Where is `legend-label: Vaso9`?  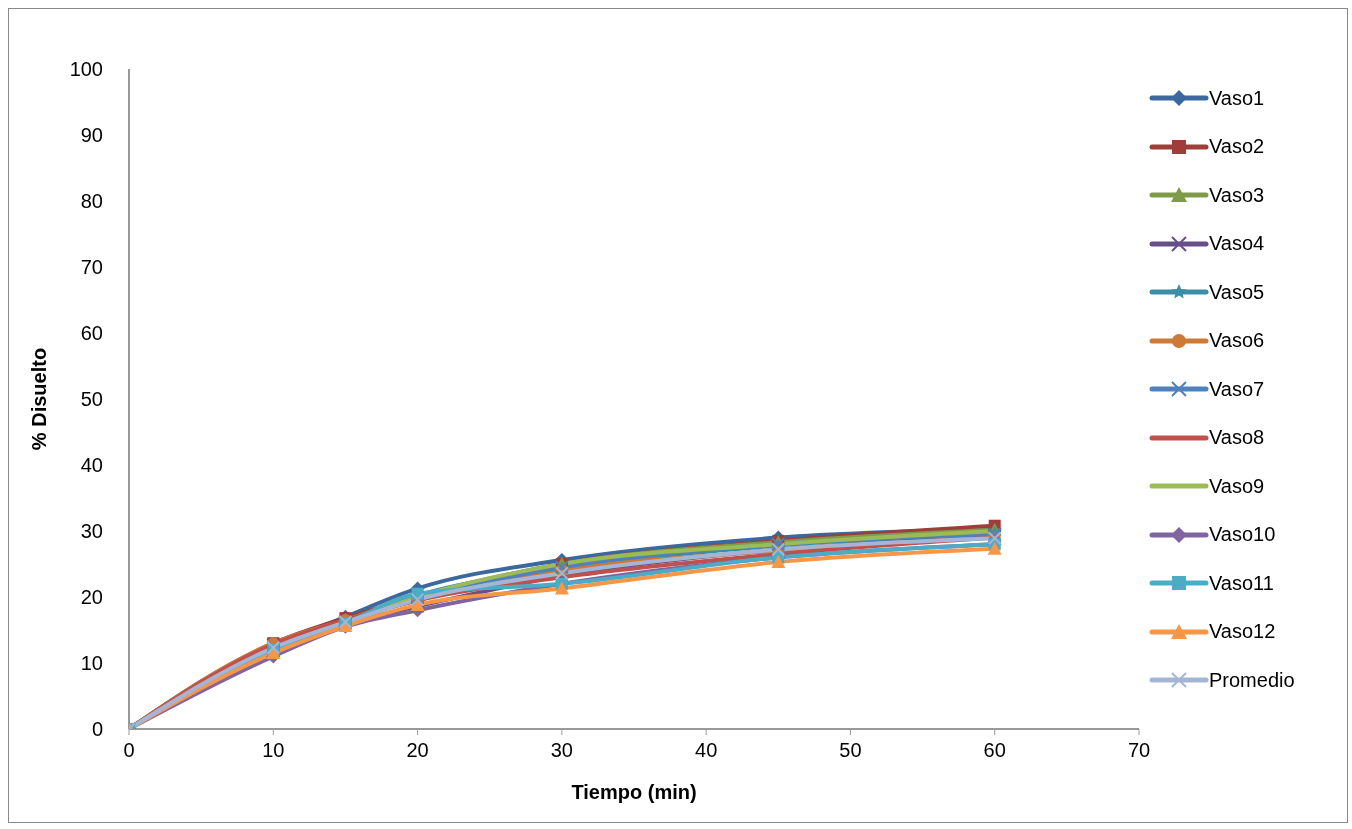
legend-label: Vaso9 is located at coordinates (1237, 486).